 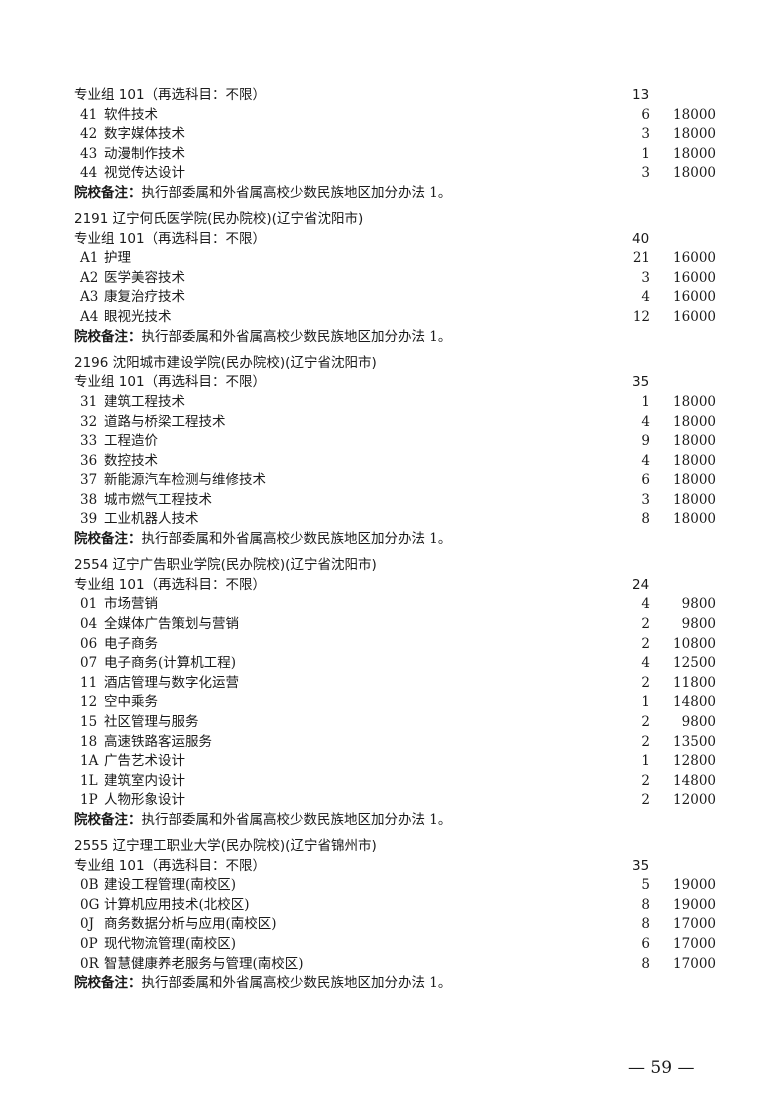 What do you see at coordinates (89, 134) in the screenshot?
I see `major-code: 42` at bounding box center [89, 134].